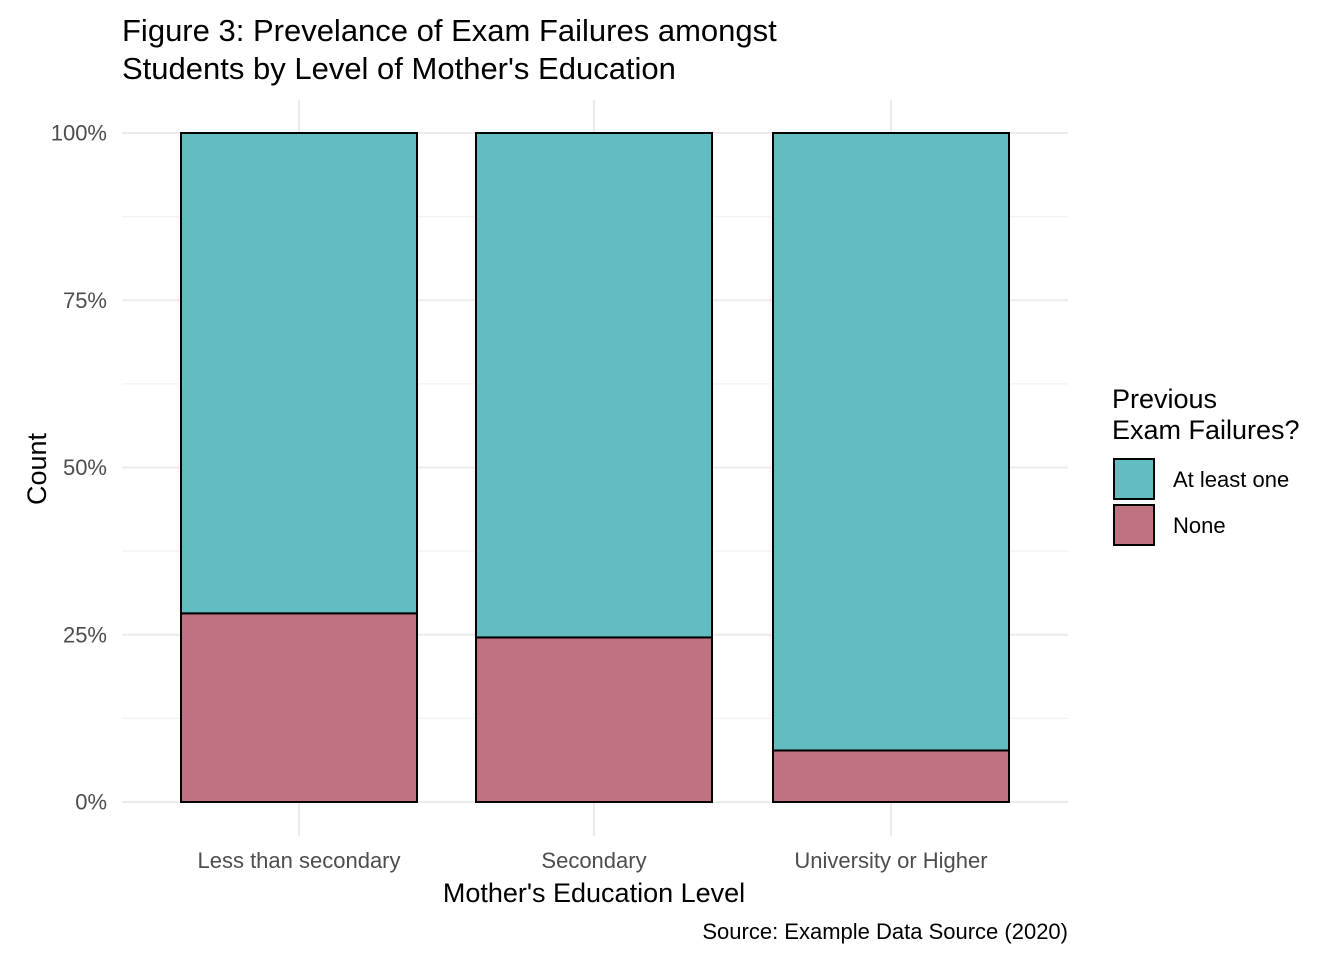  Describe the element at coordinates (885, 931) in the screenshot. I see `source-caption: Source: Example Data Source (2020)` at that location.